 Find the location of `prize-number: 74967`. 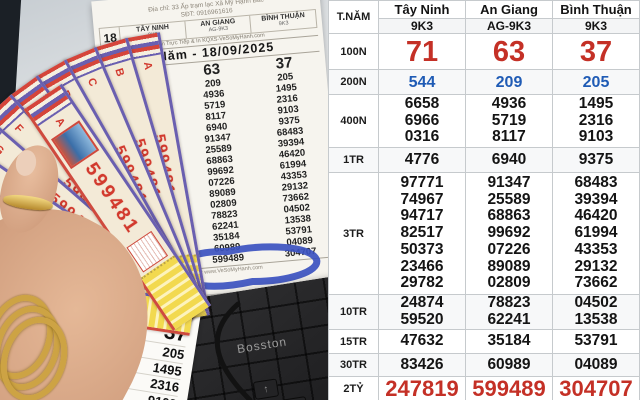

prize-number: 74967 is located at coordinates (422, 199).